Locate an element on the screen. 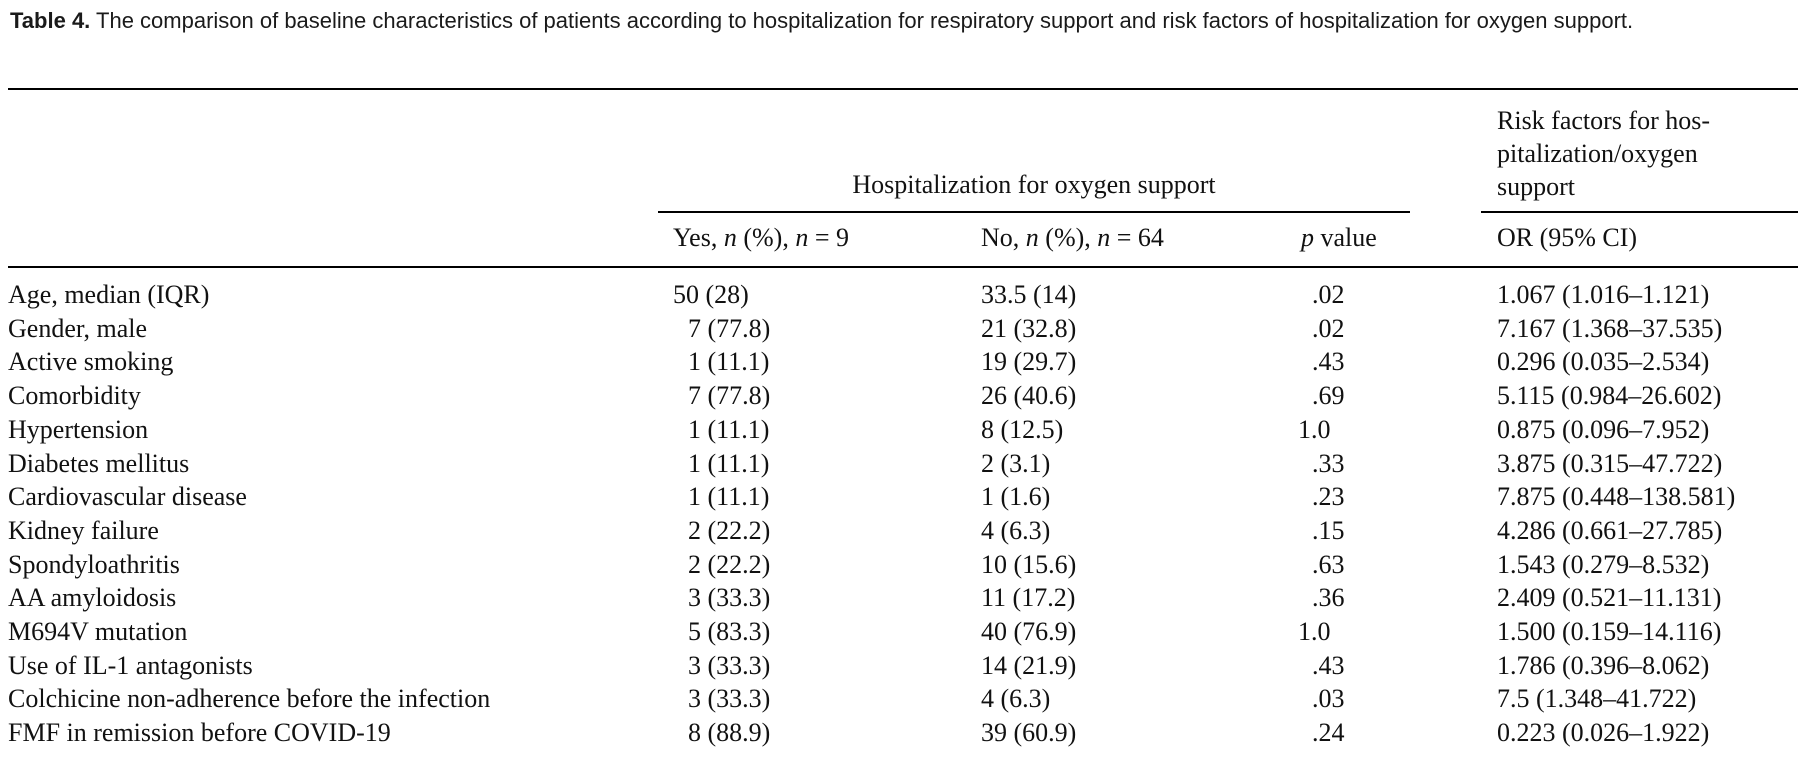 This screenshot has width=1804, height=758. row-label: Comorbidity is located at coordinates (74, 396).